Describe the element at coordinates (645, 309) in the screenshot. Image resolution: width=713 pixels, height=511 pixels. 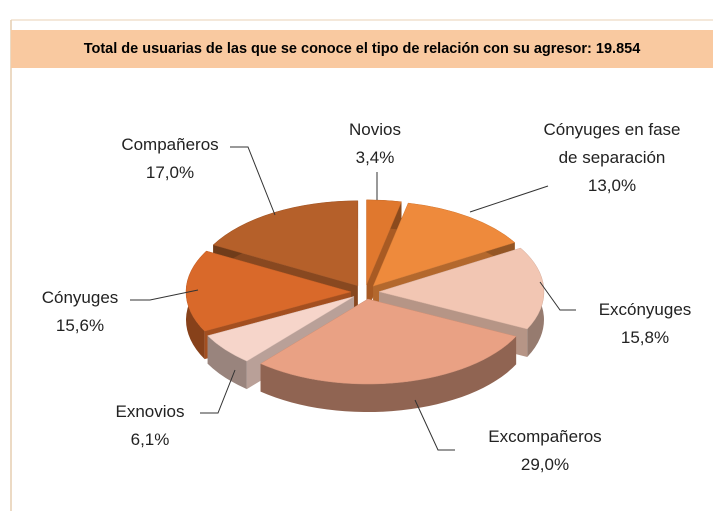
I see `slice-label: Excónyuges` at that location.